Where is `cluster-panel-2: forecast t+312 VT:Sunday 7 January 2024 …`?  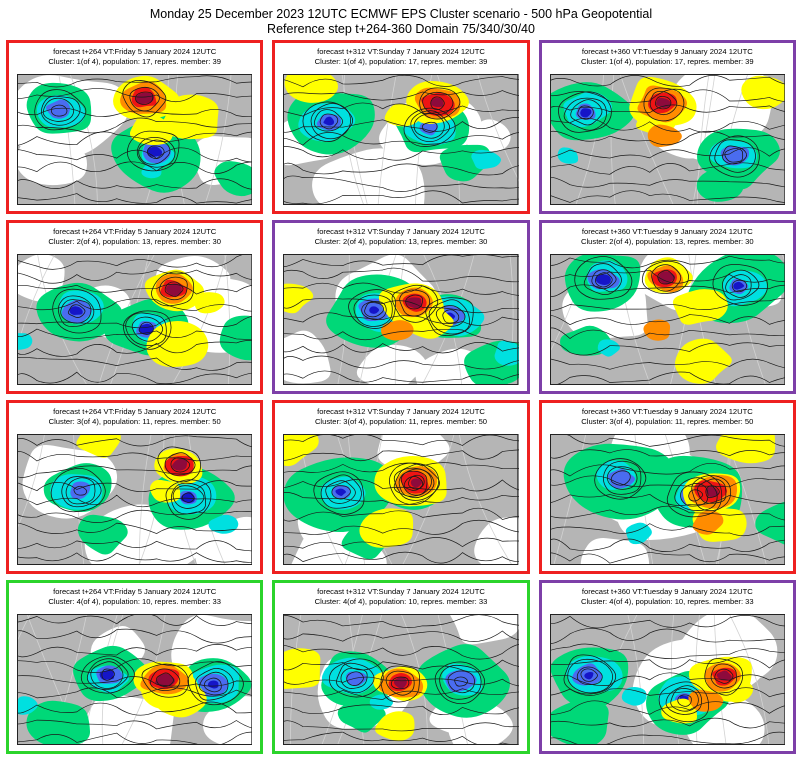
cluster-panel-2: forecast t+312 VT:Sunday 7 January 2024 … is located at coordinates (401, 127).